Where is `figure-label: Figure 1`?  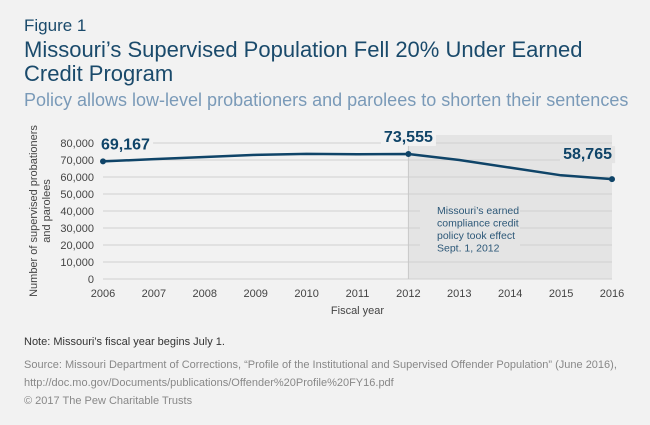 figure-label: Figure 1 is located at coordinates (55, 25).